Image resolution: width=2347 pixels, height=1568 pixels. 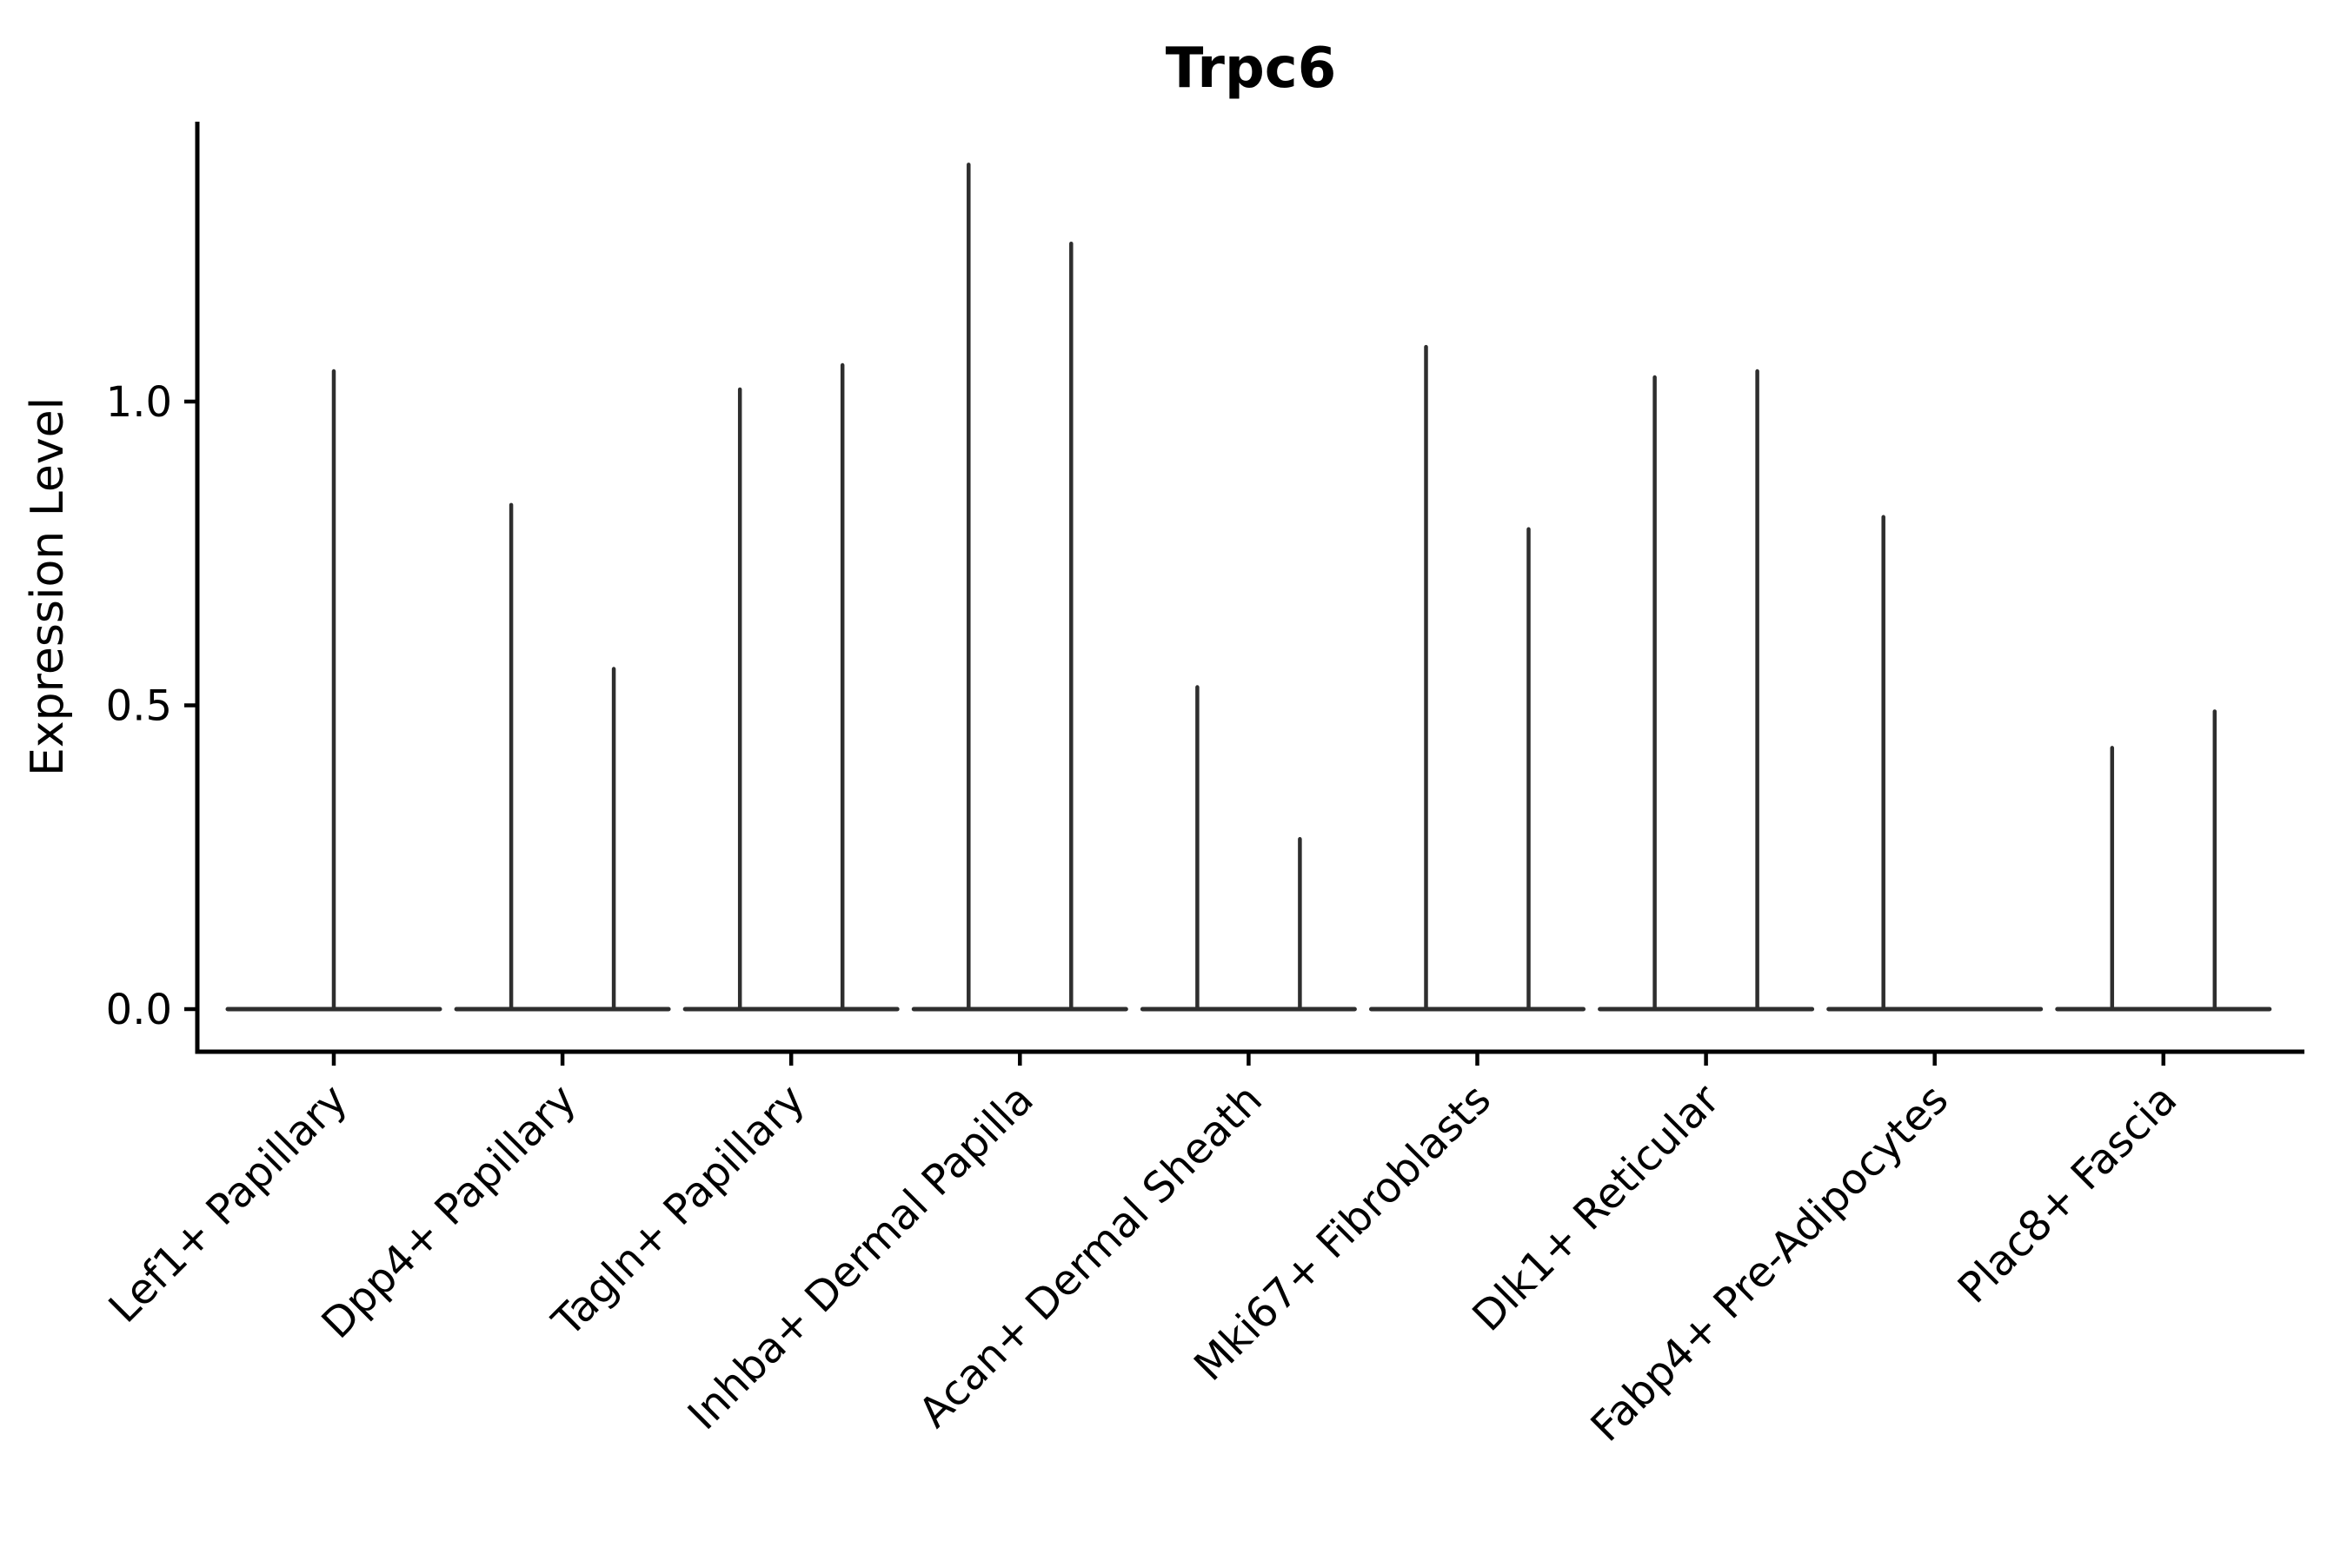 I want to click on x-tick-label: Dlk1+ Reticular, so click(x=1596, y=1208).